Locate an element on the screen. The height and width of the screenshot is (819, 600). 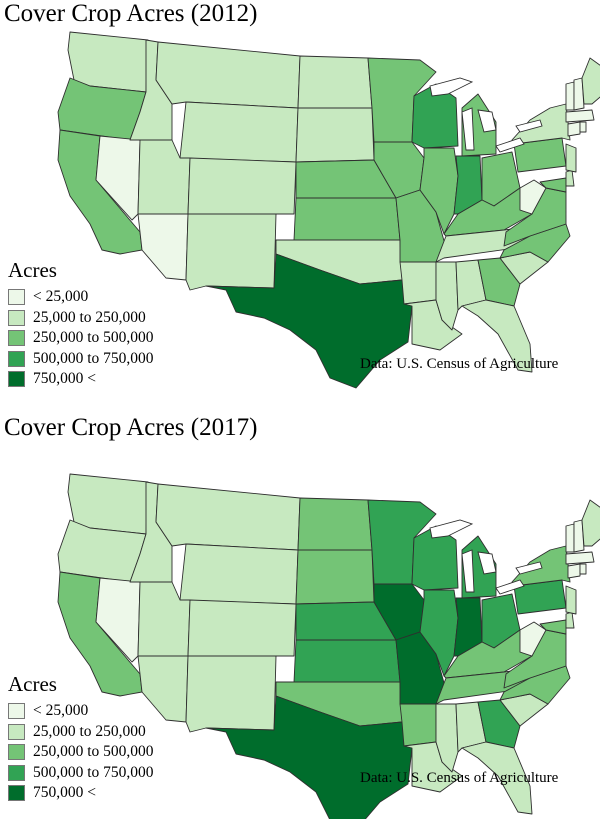
map-title: Cover Crop Acres (2017) is located at coordinates (131, 427).